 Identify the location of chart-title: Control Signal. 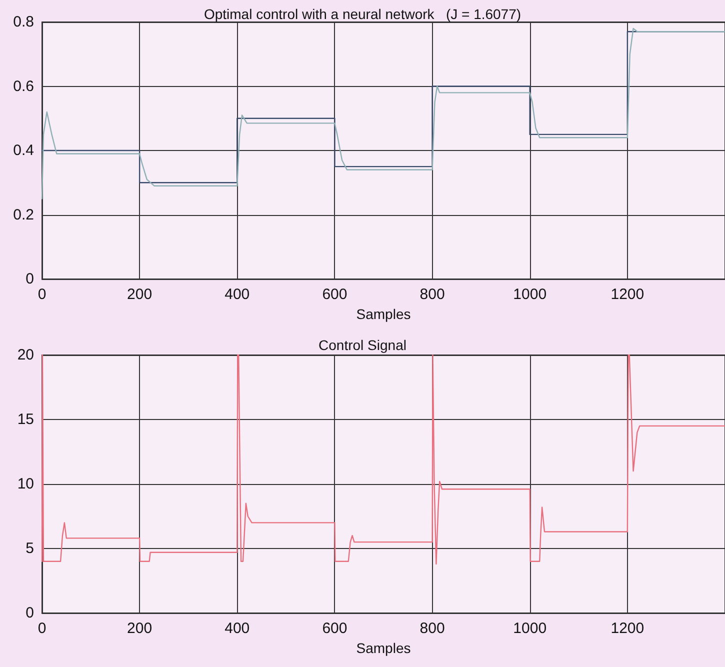
(362, 345).